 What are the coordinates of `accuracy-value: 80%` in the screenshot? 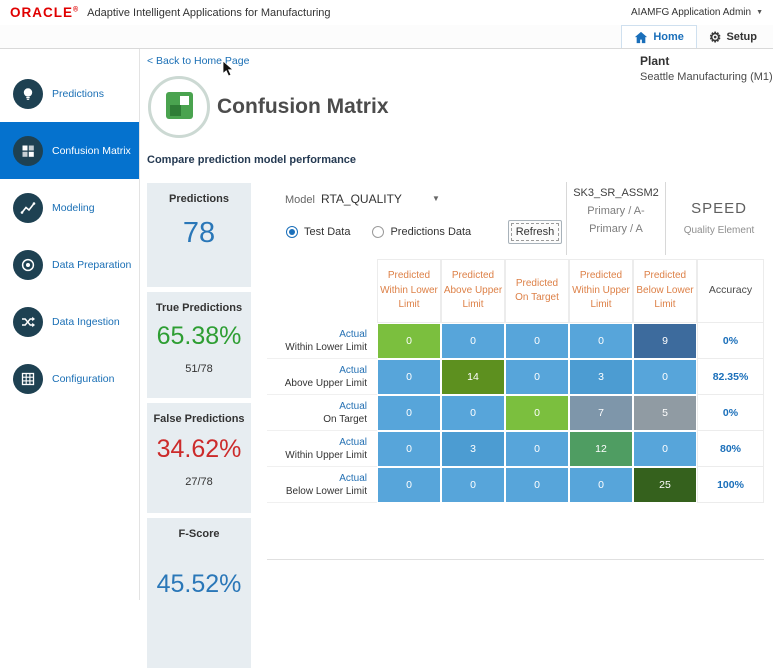 It's located at (730, 449).